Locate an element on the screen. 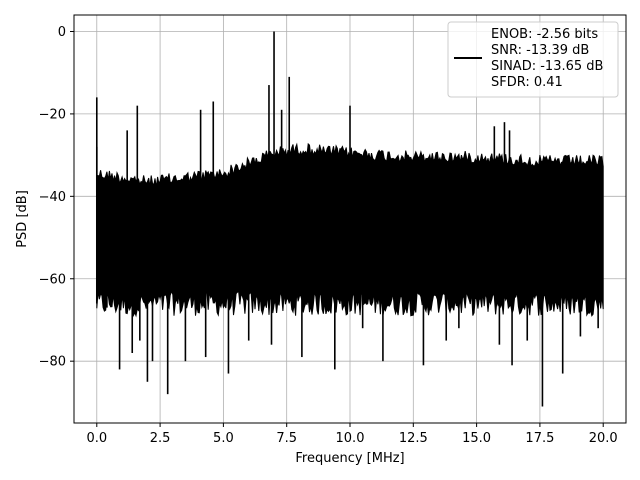  y-tick-label: 0 is located at coordinates (62, 32).